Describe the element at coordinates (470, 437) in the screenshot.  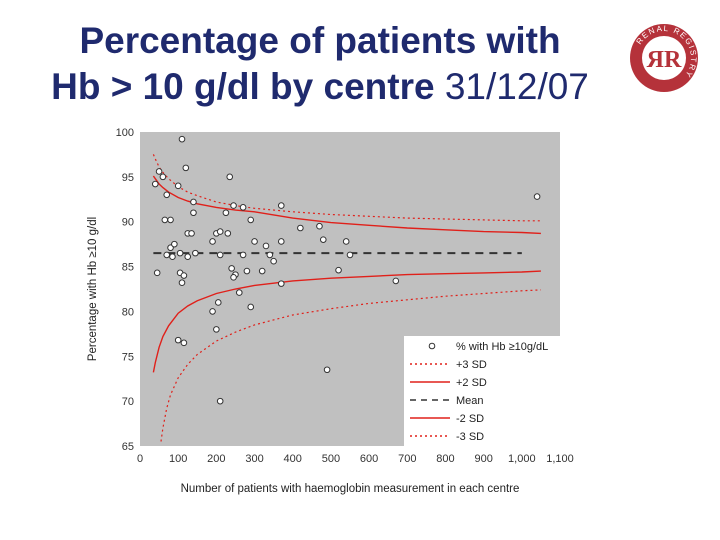
I see `legend-label: -3 SD` at that location.